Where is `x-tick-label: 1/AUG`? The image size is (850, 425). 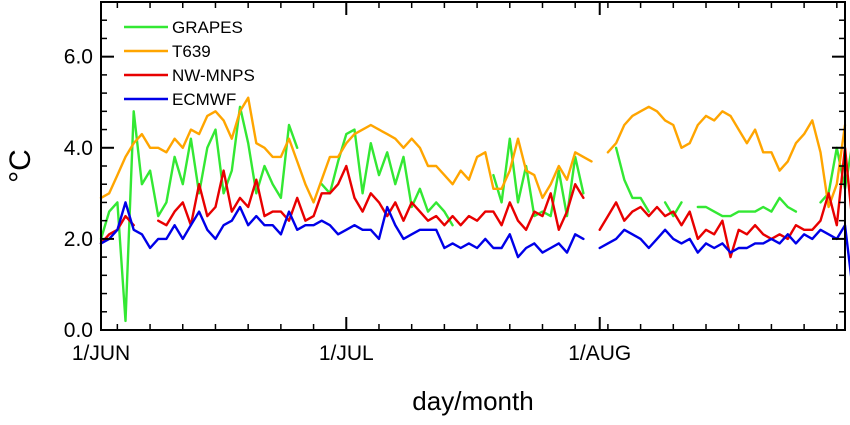 x-tick-label: 1/AUG is located at coordinates (599, 353).